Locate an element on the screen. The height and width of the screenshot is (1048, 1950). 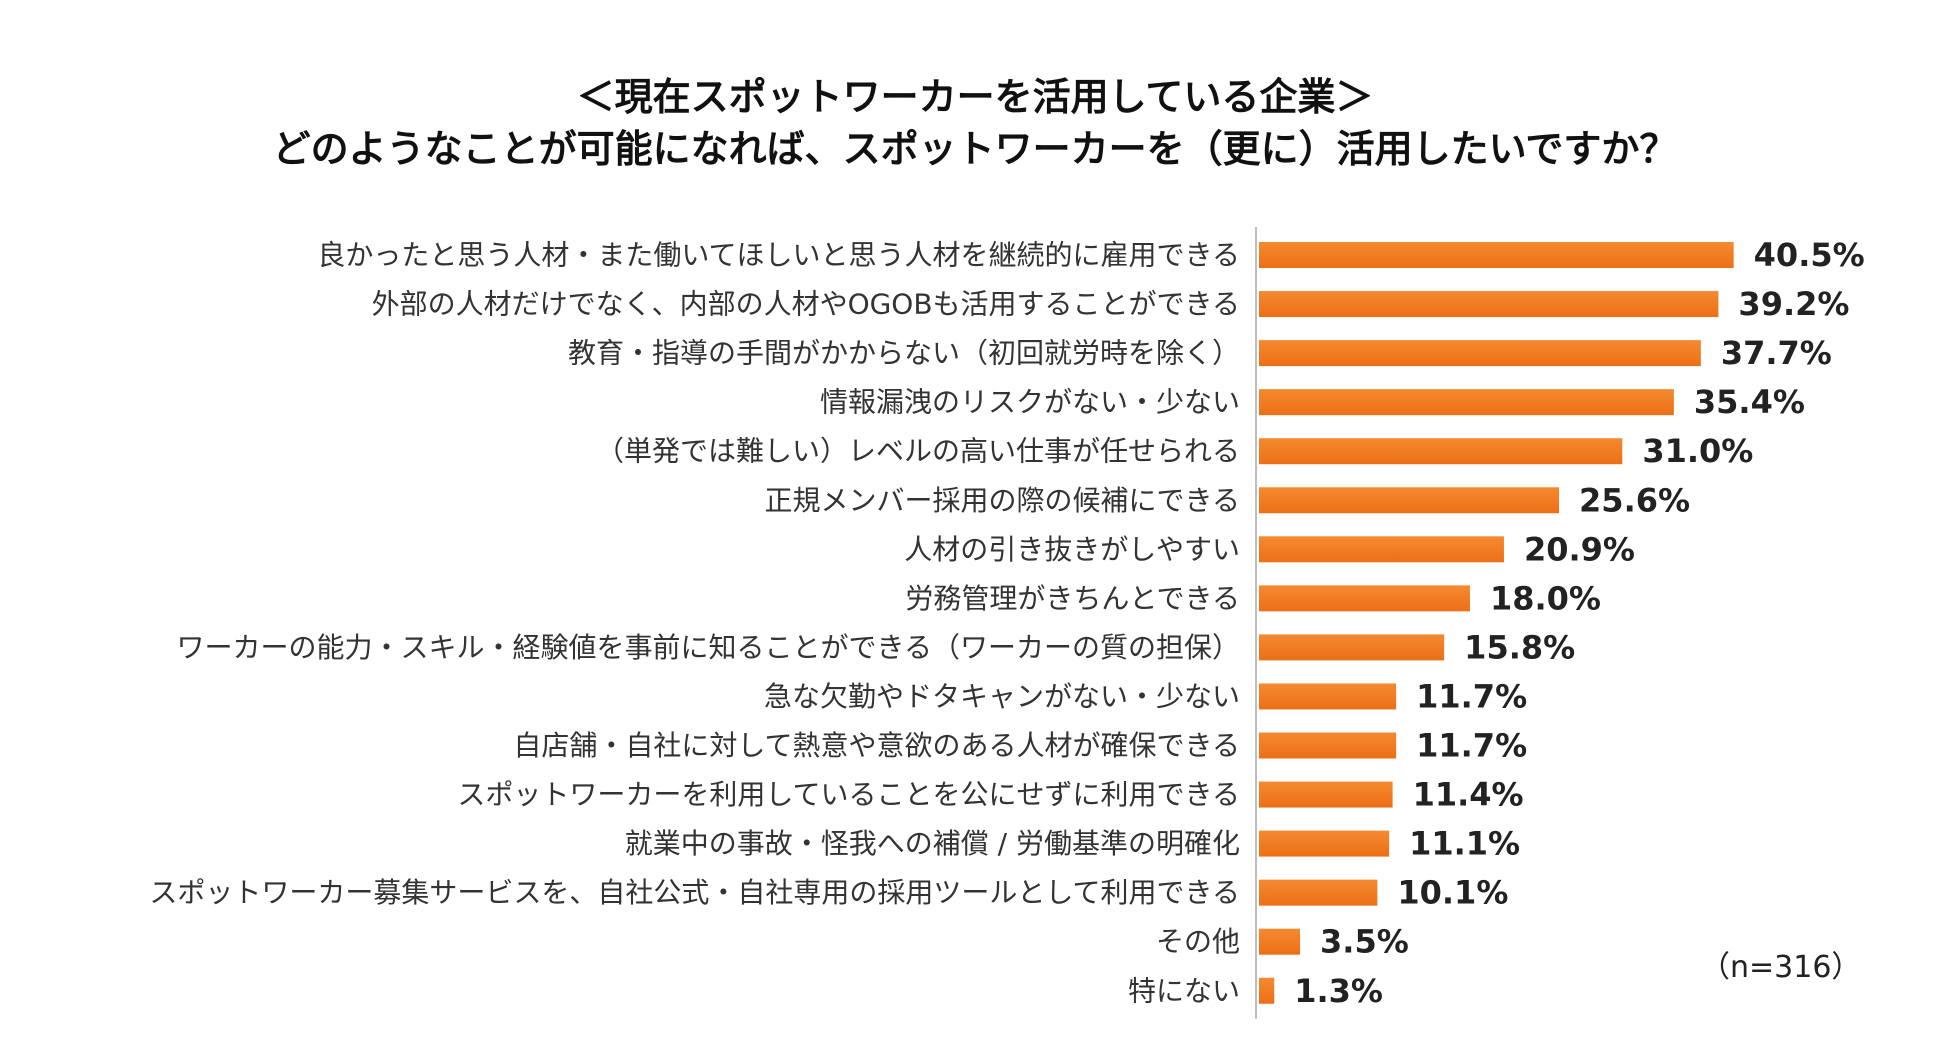
category-label: 情報漏洩のリスクがない・少ない is located at coordinates (1030, 402).